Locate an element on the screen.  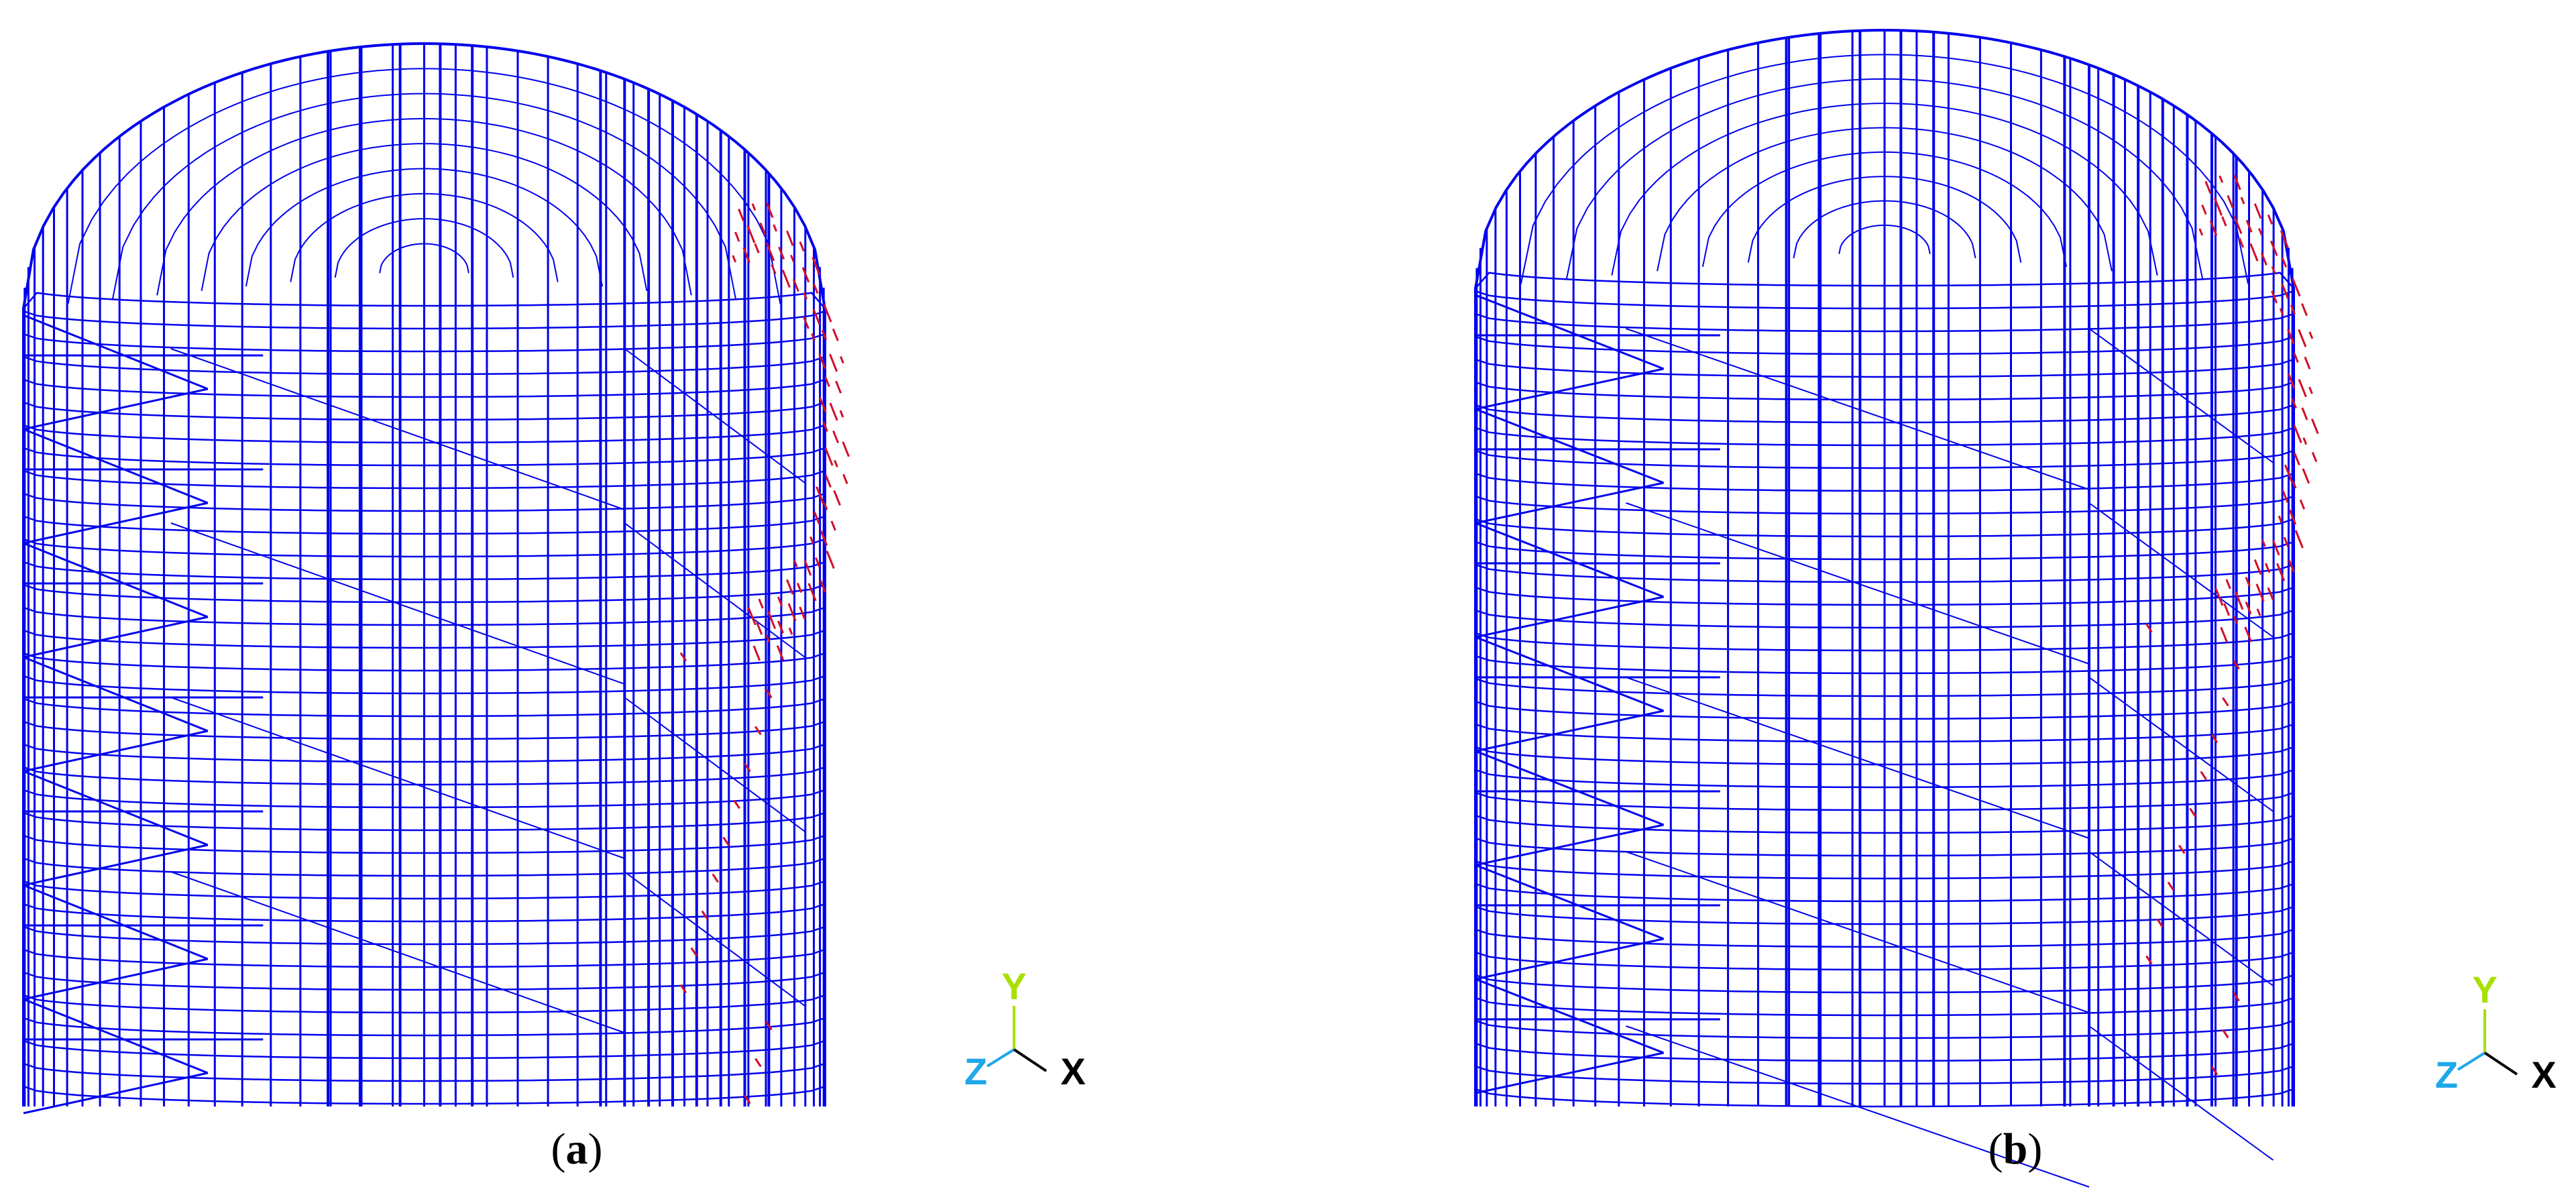
highlighted-elements-a is located at coordinates (764, 653).